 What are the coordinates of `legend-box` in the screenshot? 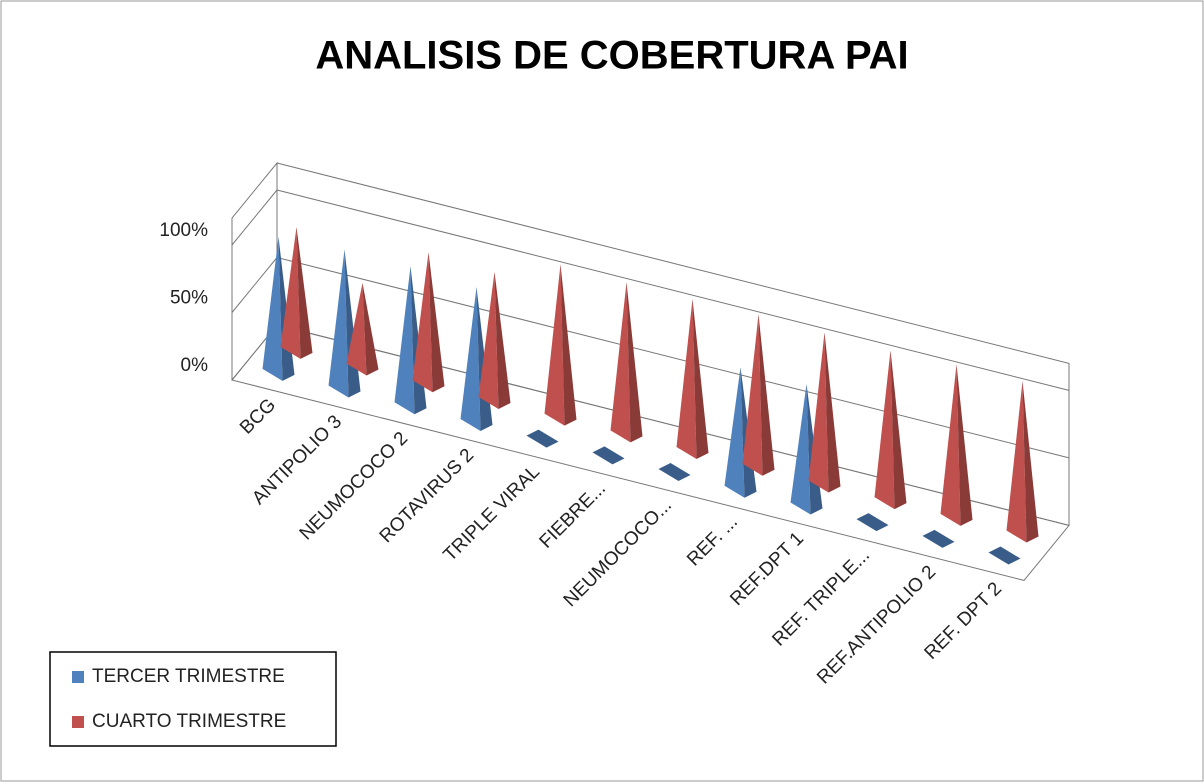 It's located at (193, 699).